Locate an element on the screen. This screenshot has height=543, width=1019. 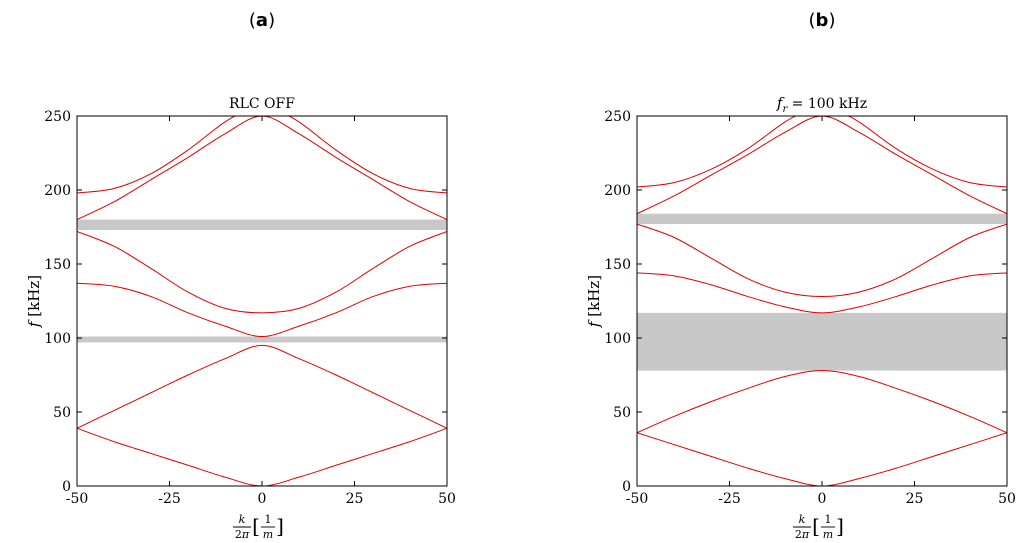
panel-b-y-axis-label: f [kHz] is located at coordinates (594, 301).